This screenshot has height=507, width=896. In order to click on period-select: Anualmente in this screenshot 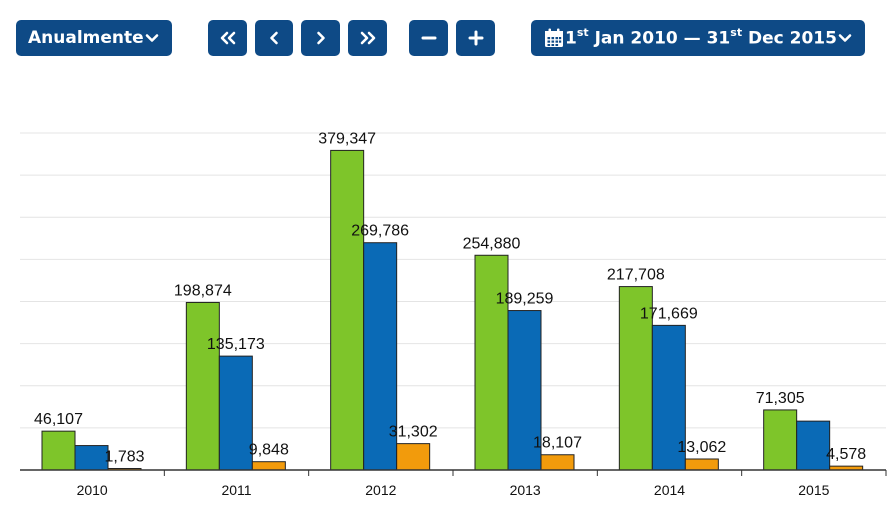, I will do `click(94, 38)`.